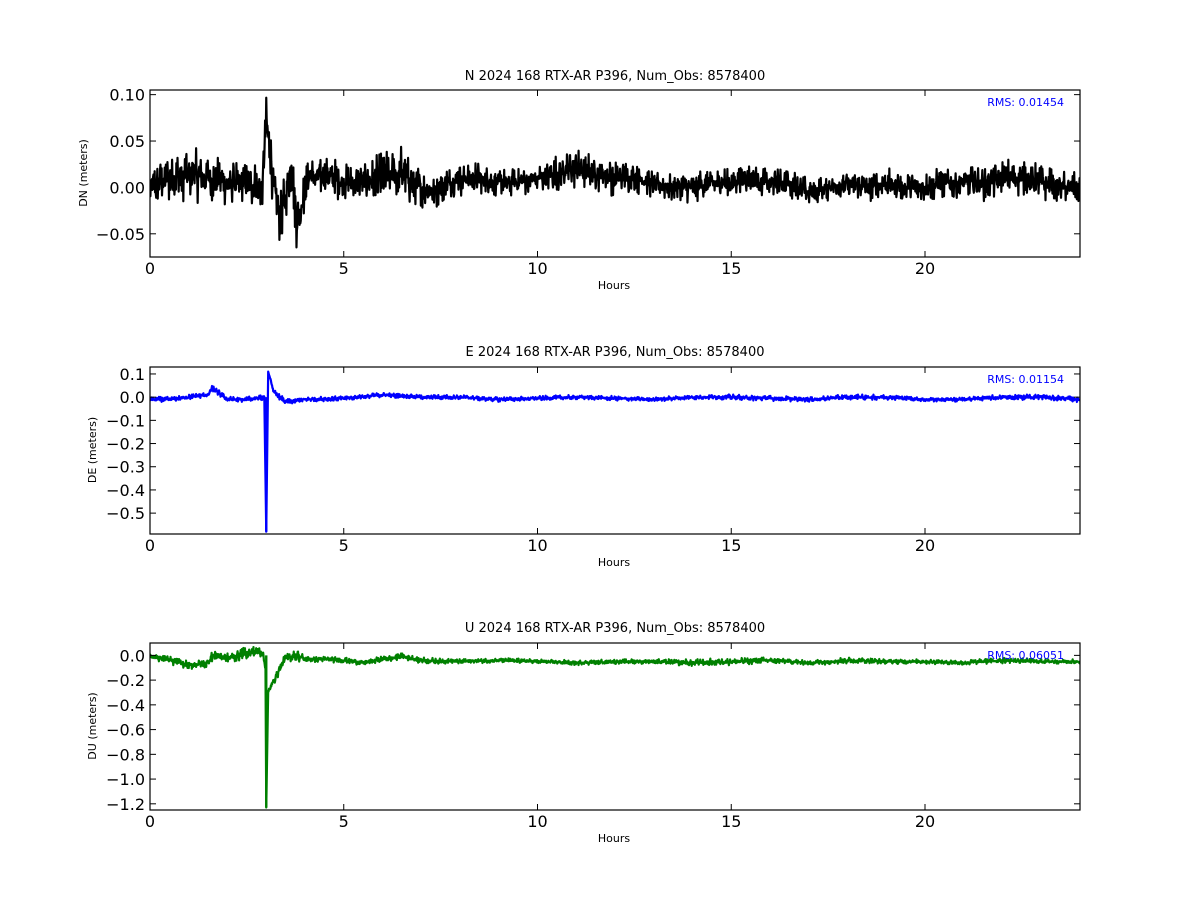  I want to click on up-x-tick-label: 5, so click(344, 821).